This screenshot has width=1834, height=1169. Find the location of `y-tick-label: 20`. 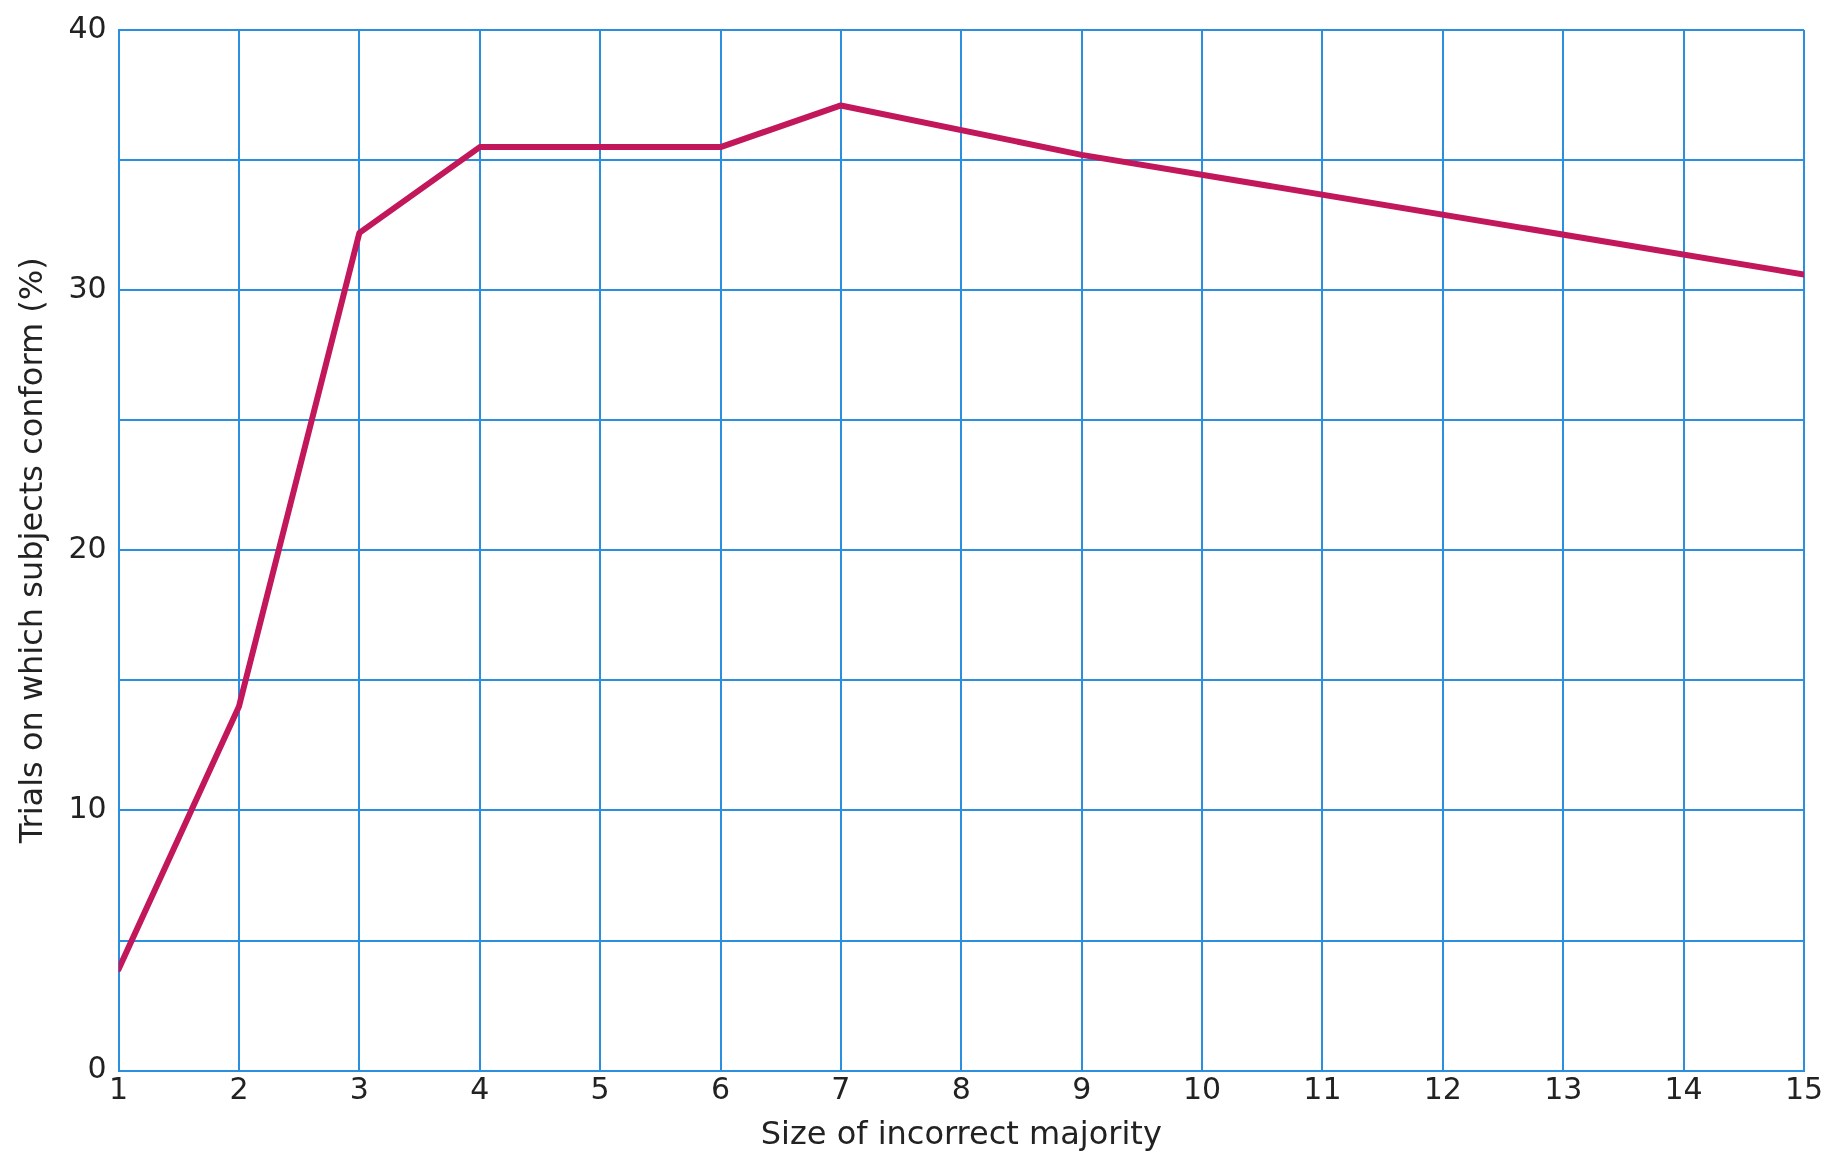

y-tick-label: 20 is located at coordinates (87, 548).